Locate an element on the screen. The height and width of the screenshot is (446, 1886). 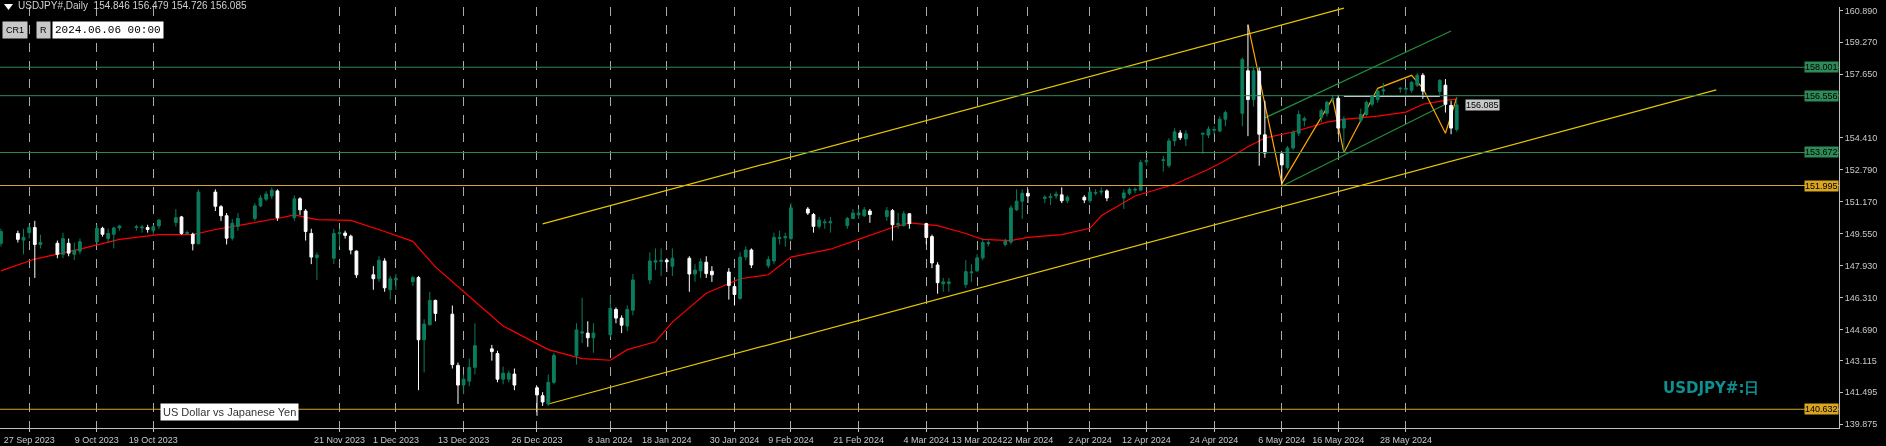
x-tick-label: 24 Apr 2024 is located at coordinates (1214, 439).